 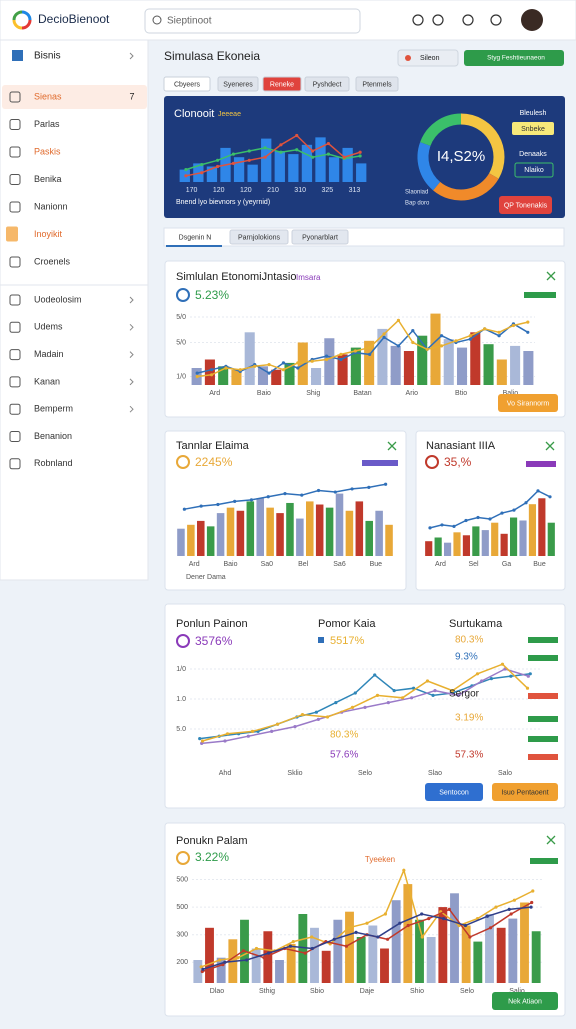 What do you see at coordinates (48, 327) in the screenshot?
I see `menu-item: Udems` at bounding box center [48, 327].